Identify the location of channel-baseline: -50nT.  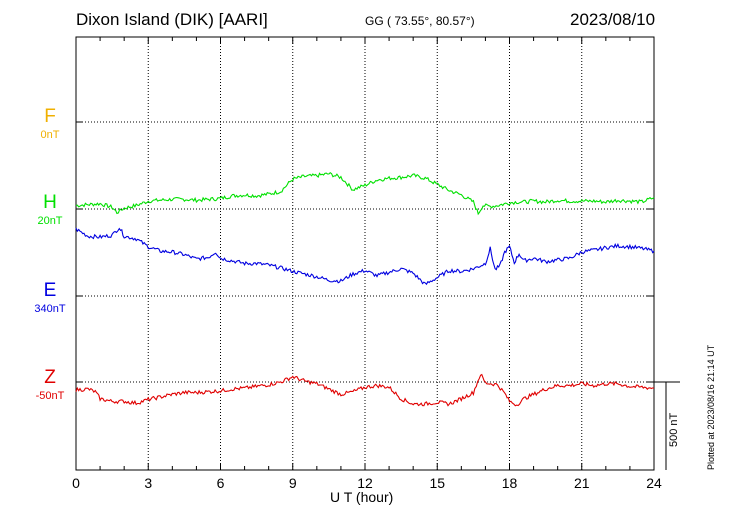
(50, 396).